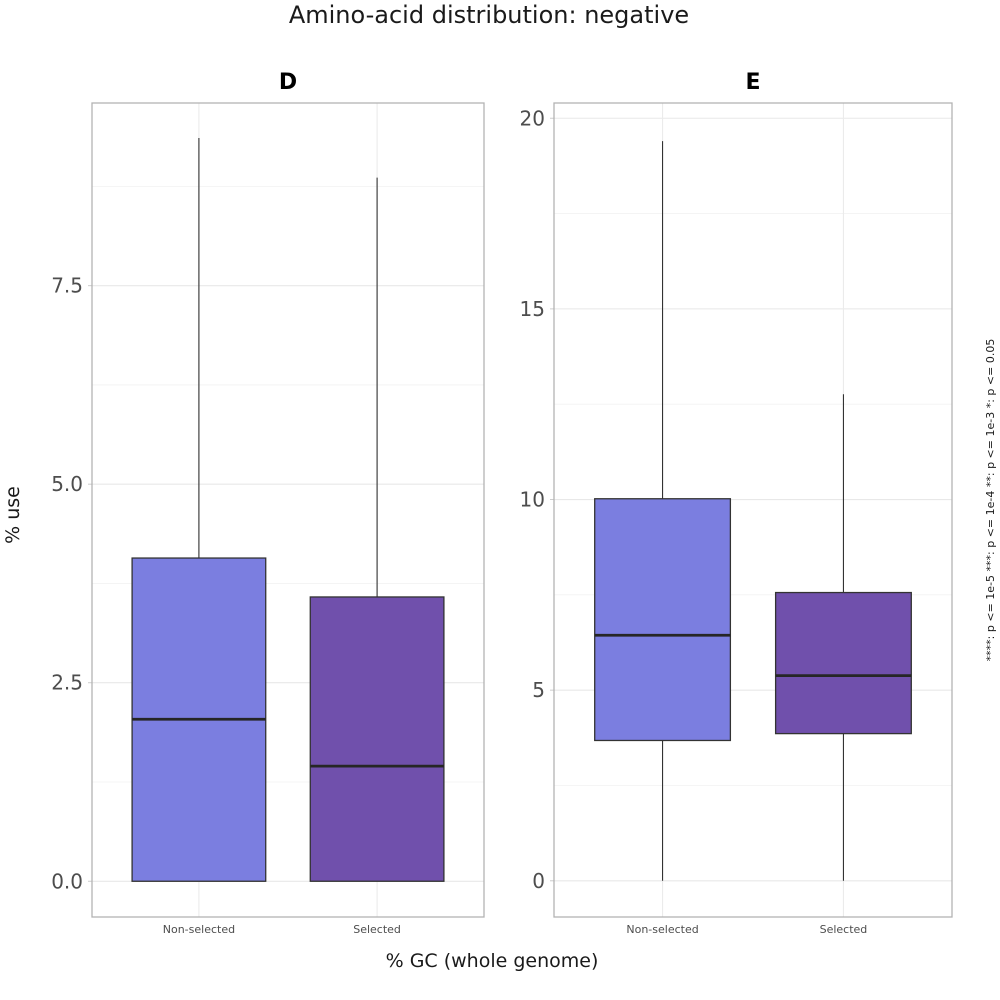 This screenshot has height=1000, width=1000. Describe the element at coordinates (532, 500) in the screenshot. I see `y-tick-label: 10` at that location.